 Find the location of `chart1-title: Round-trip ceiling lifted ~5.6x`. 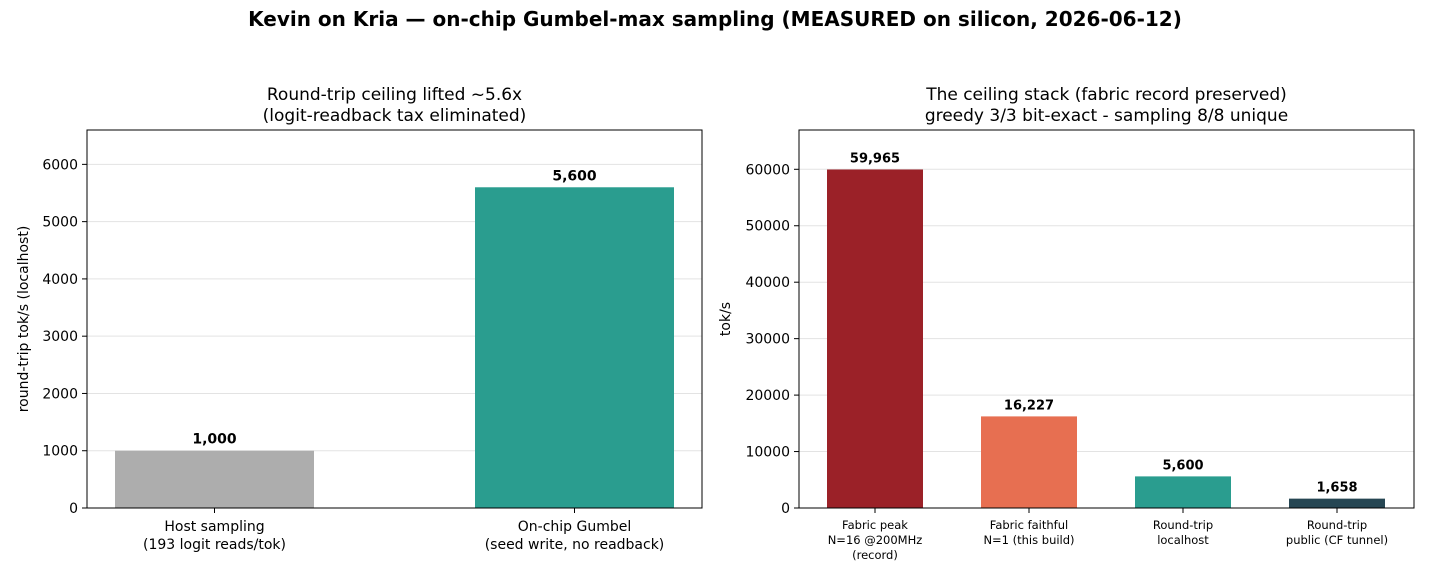

chart1-title: Round-trip ceiling lifted ~5.6x is located at coordinates (394, 95).